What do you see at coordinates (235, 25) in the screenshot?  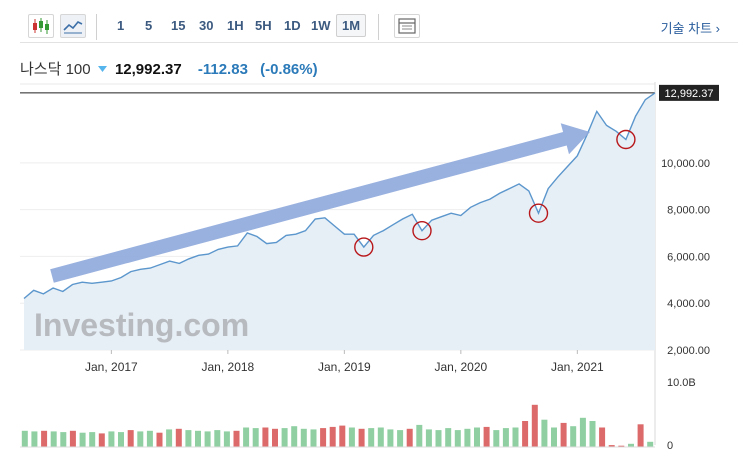 I see `timeframe-1h: 1H` at bounding box center [235, 25].